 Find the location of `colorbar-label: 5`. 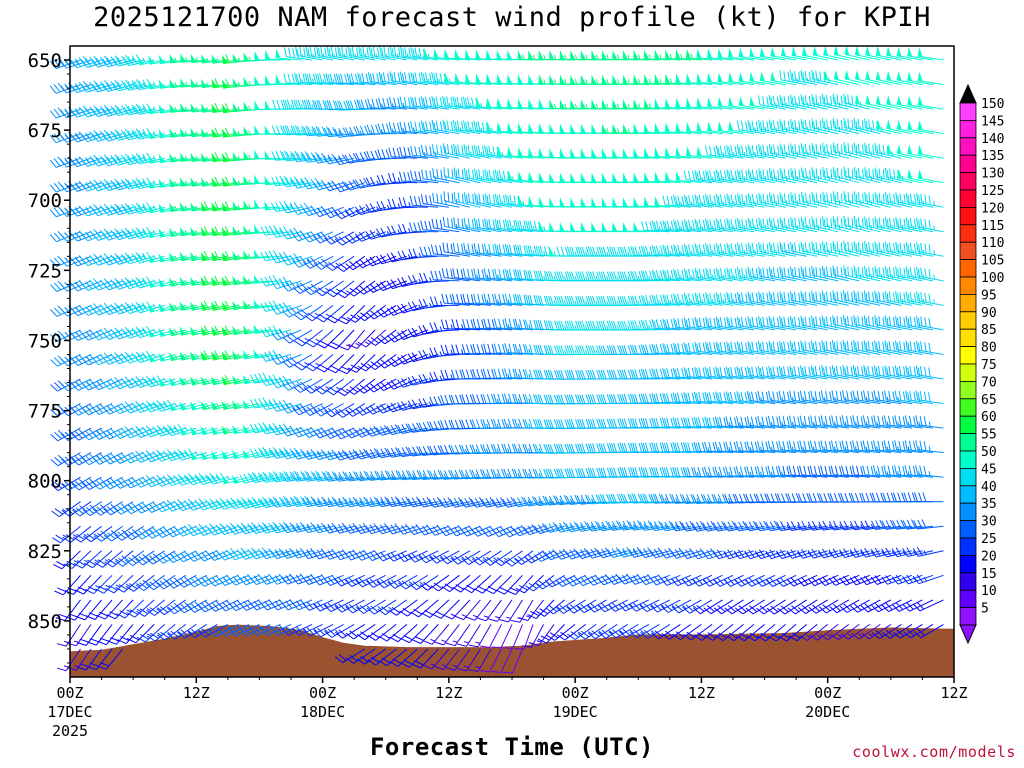

colorbar-label: 5 is located at coordinates (985, 609).